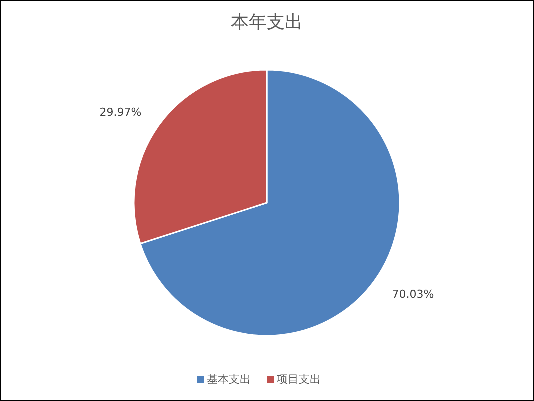 This screenshot has height=401, width=534. Describe the element at coordinates (413, 295) in the screenshot. I see `data-label: 70.03%` at that location.